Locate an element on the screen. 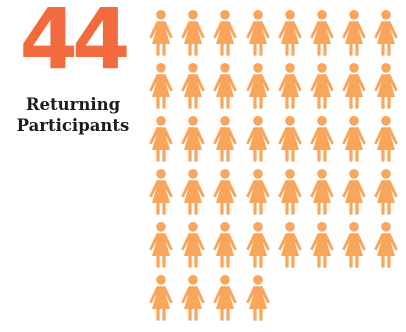 This screenshot has height=332, width=406. label-line-2: Participants is located at coordinates (73, 125).